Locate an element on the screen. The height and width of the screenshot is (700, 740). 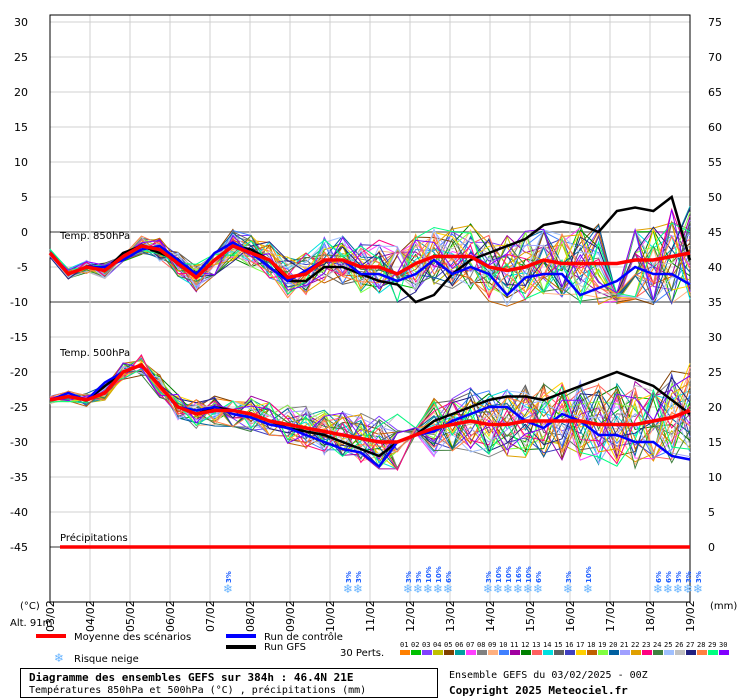
right-tick-label: 65 is located at coordinates (715, 92).